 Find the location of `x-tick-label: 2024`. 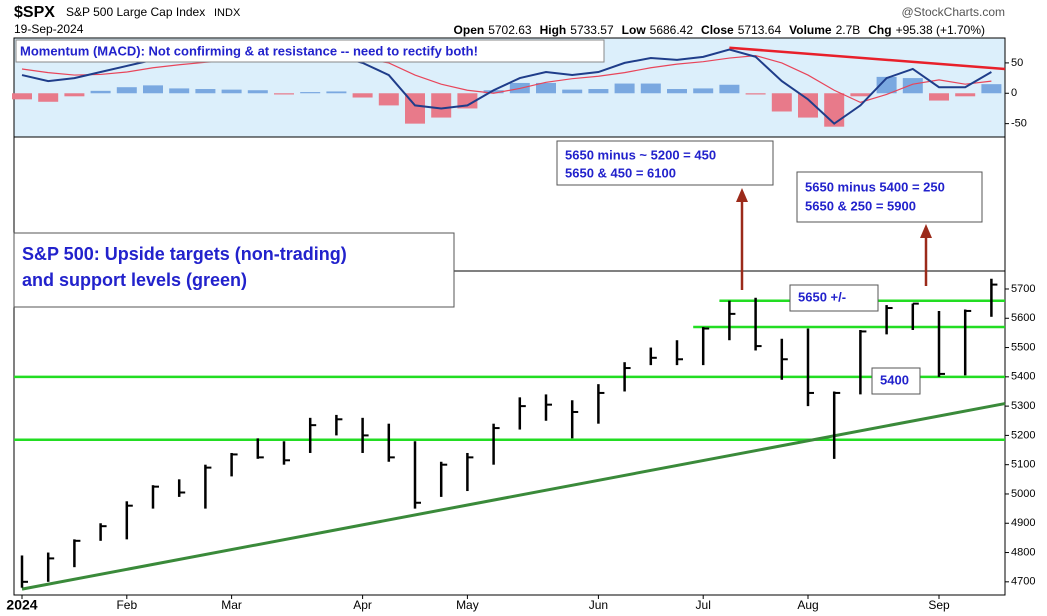

x-tick-label: 2024 is located at coordinates (21, 605).